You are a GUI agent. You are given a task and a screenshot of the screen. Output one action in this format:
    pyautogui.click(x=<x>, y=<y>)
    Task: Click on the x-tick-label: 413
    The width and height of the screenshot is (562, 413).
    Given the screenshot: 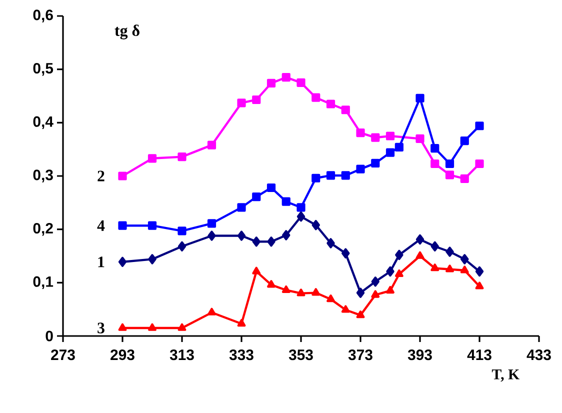 What is the action you would take?
    pyautogui.click(x=479, y=355)
    